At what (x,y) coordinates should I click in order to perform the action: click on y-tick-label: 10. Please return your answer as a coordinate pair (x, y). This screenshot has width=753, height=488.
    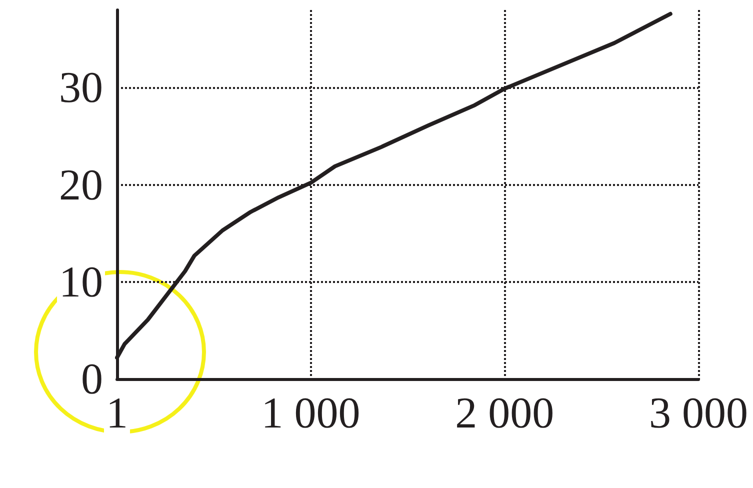
    Looking at the image, I should click on (81, 281).